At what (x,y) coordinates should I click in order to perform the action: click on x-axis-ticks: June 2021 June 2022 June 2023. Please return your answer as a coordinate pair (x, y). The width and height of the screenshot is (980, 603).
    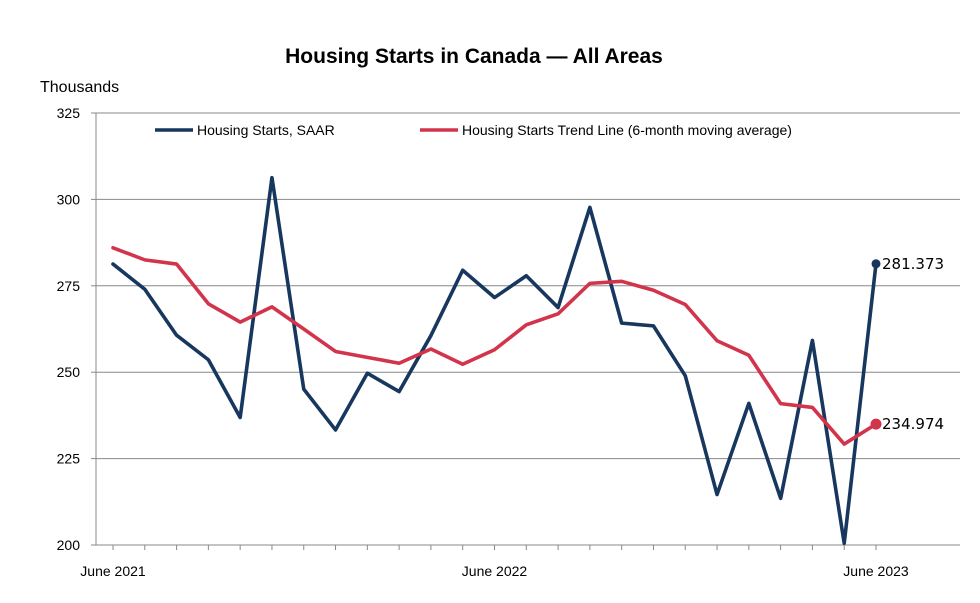
    Looking at the image, I should click on (494, 562).